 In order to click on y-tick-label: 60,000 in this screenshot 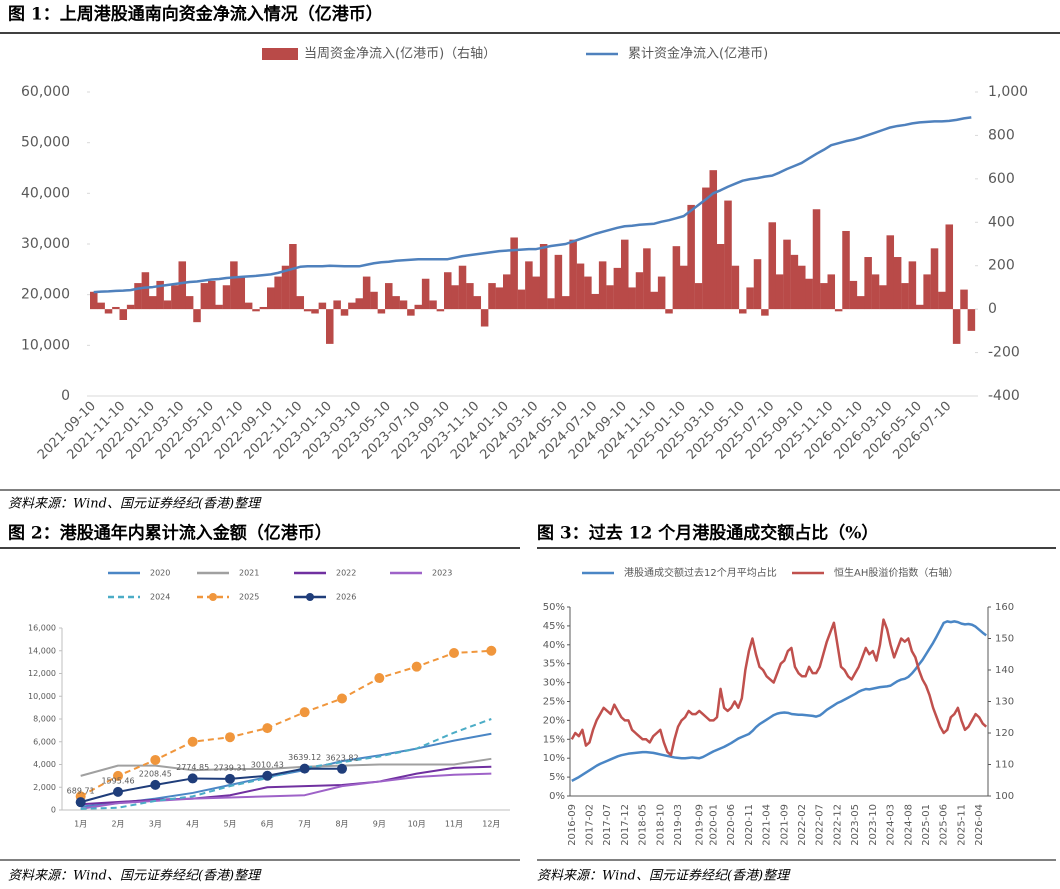, I will do `click(45, 92)`.